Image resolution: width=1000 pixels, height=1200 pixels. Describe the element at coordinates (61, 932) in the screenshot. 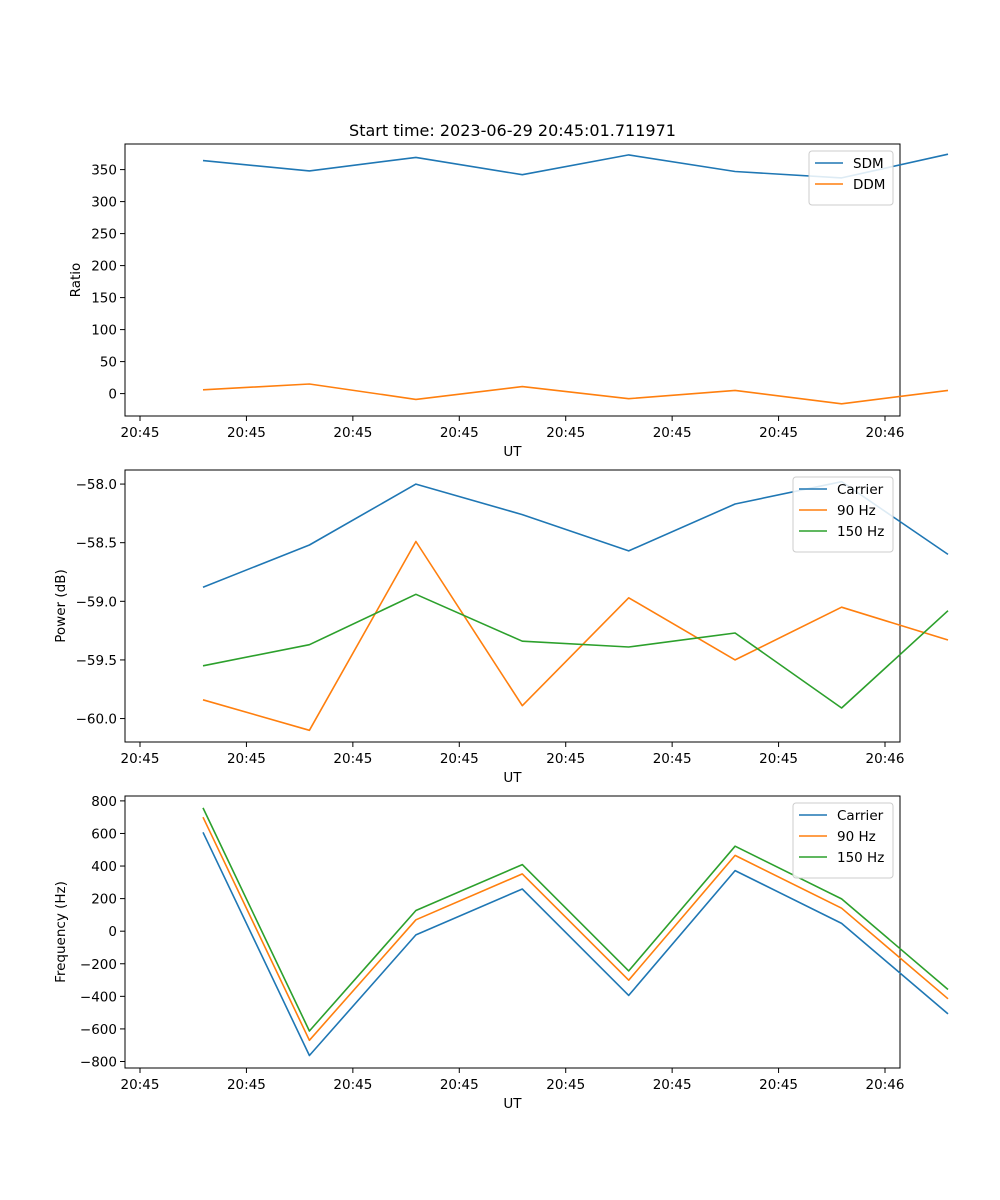

I see `y-axis-label: Frequency (Hz)` at that location.